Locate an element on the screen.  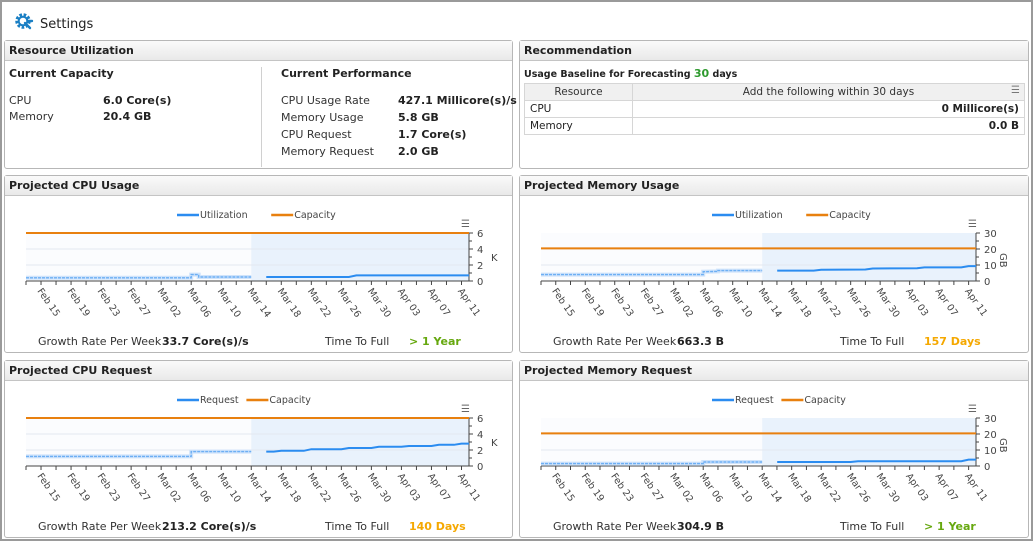
capacity-cpu-value: 6.0 Core(s) is located at coordinates (137, 100).